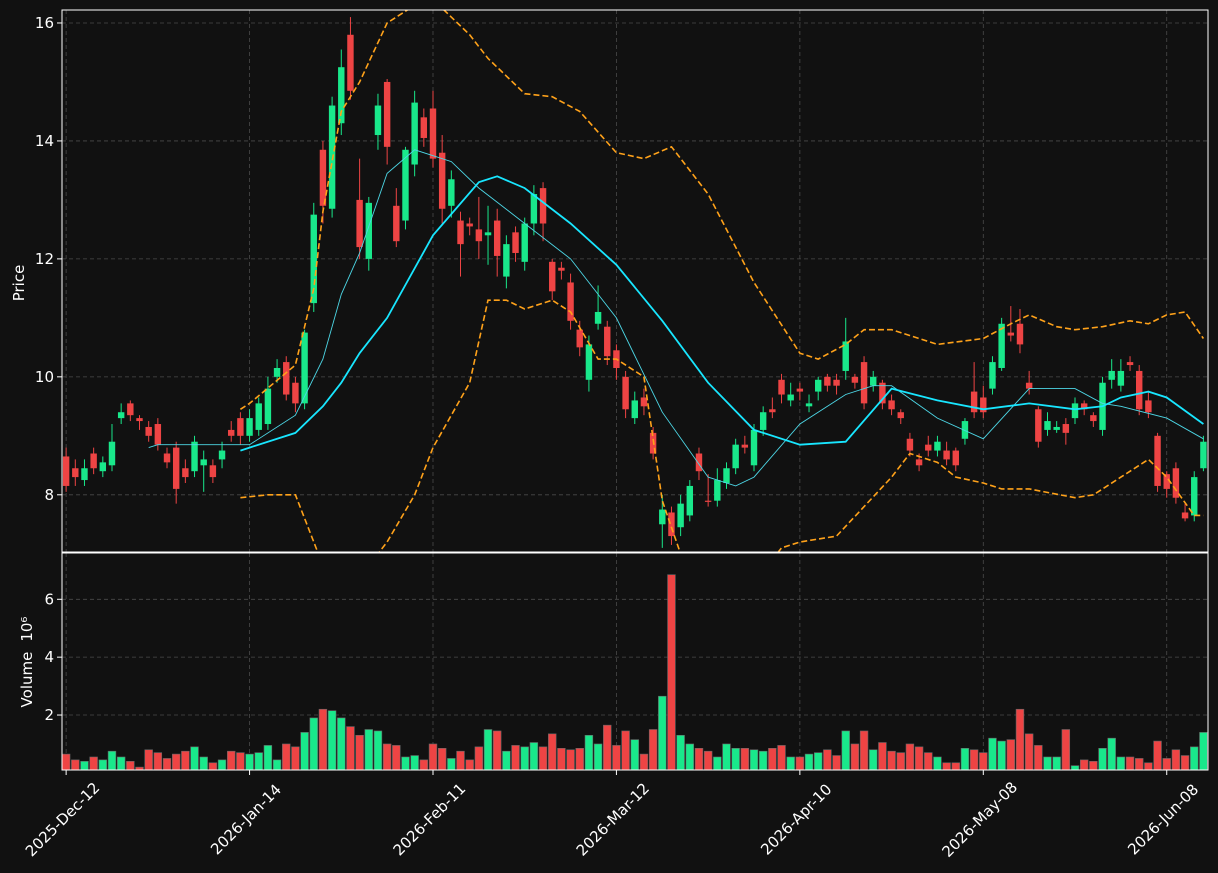 This screenshot has height=873, width=1218. Describe the element at coordinates (19, 283) in the screenshot. I see `price-axis-label: Price` at that location.